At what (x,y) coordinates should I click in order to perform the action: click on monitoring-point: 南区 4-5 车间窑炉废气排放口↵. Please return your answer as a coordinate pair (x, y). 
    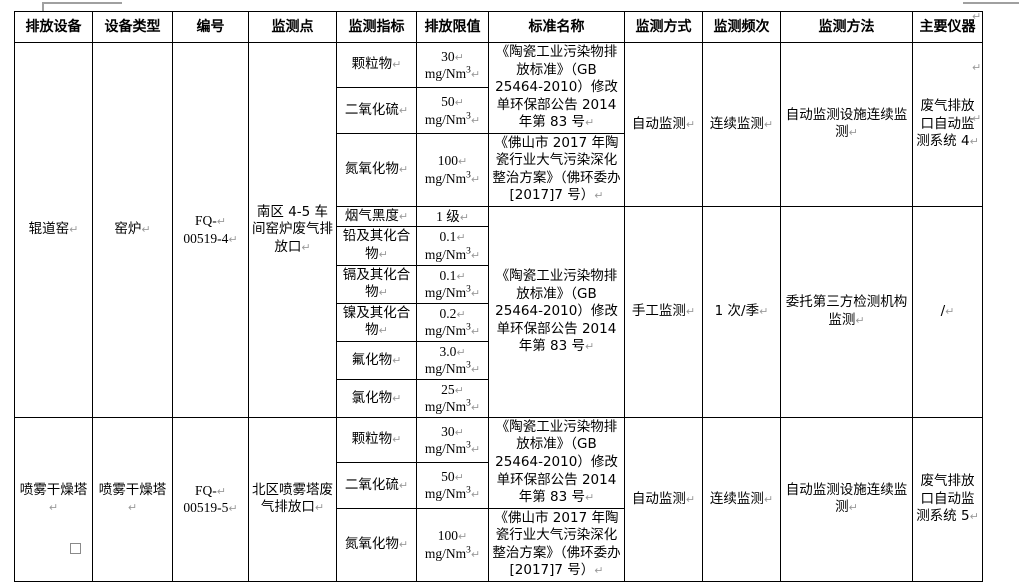
    Looking at the image, I should click on (292, 230).